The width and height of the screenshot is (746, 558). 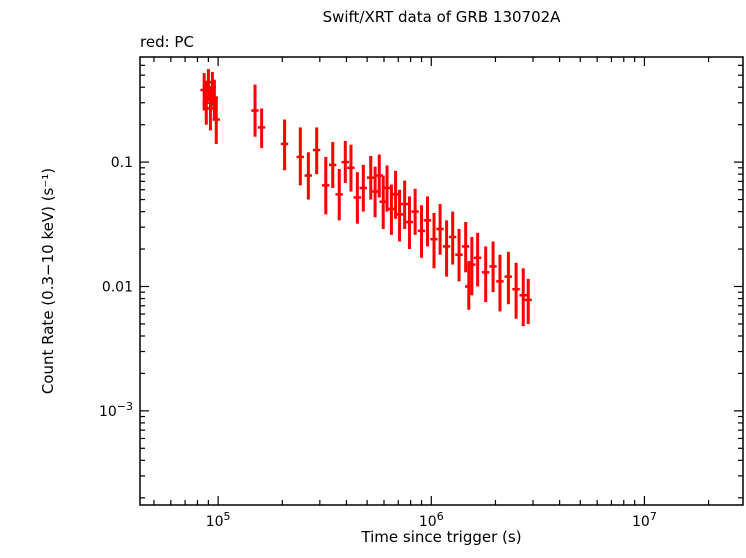 I want to click on x-axis-label: Time since trigger (s), so click(x=441, y=537).